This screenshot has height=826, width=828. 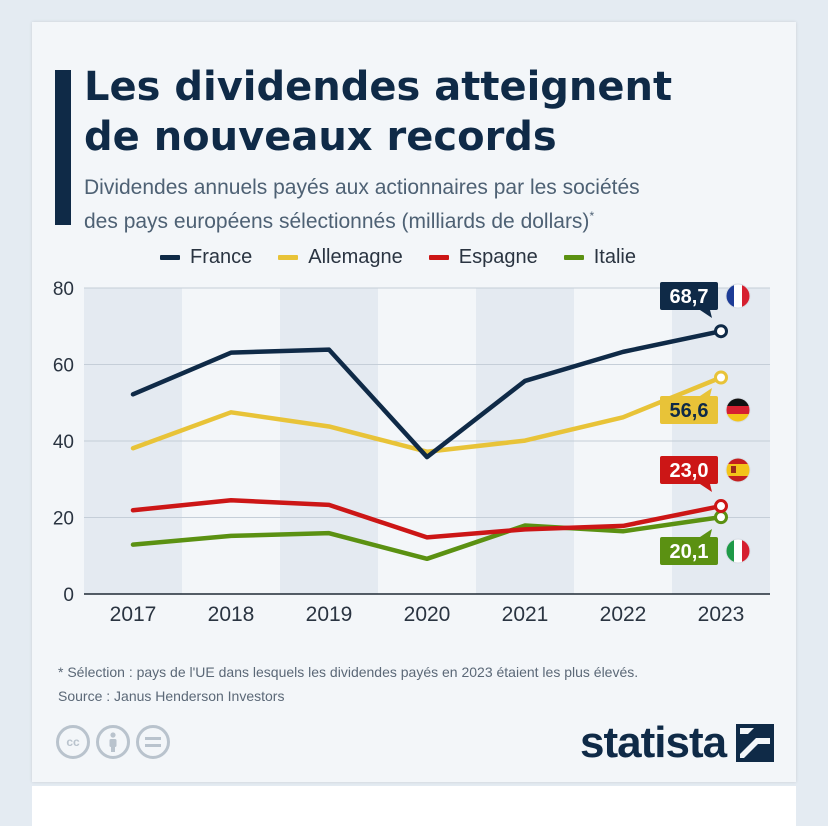 I want to click on y-tick-label: 60, so click(x=63, y=366).